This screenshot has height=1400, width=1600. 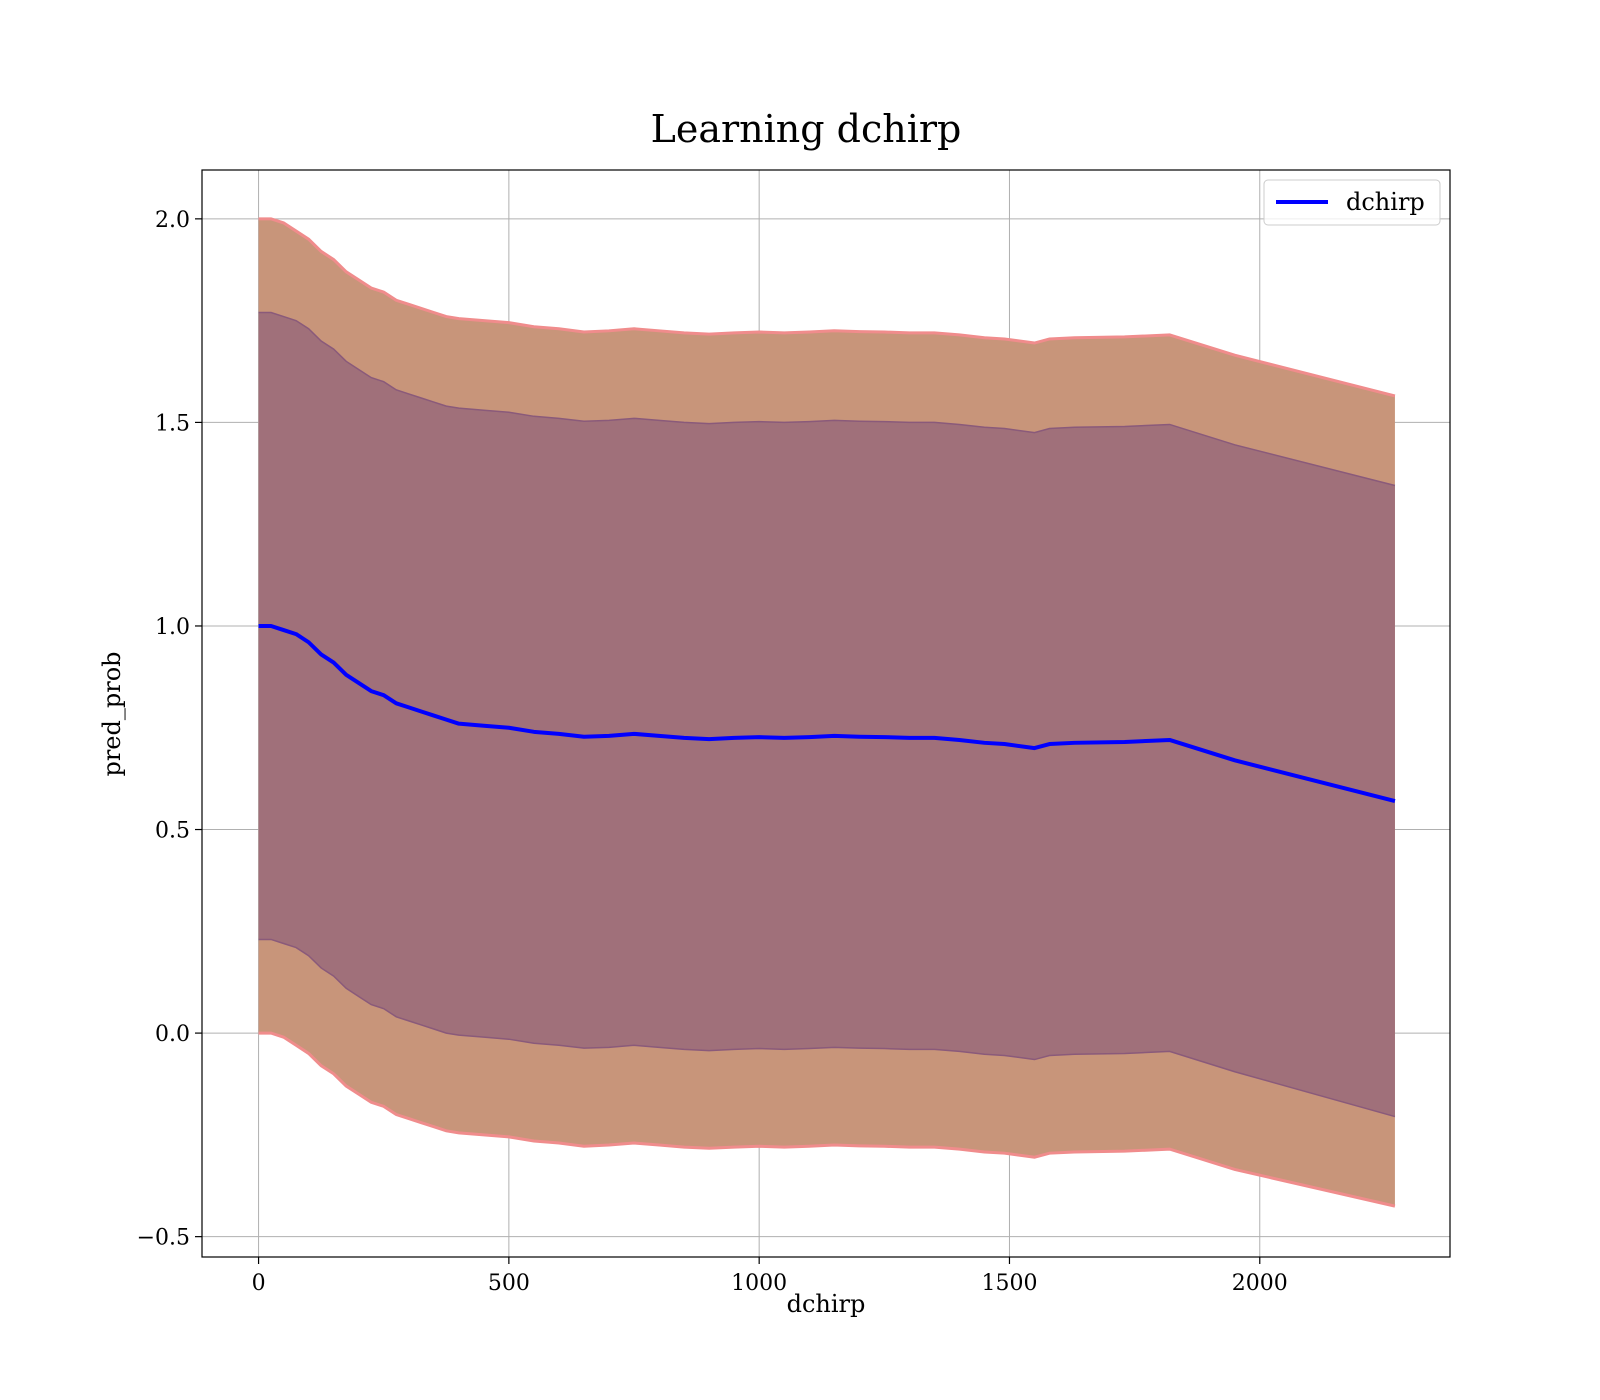 I want to click on y-tick-label: −0.5, so click(x=163, y=1238).